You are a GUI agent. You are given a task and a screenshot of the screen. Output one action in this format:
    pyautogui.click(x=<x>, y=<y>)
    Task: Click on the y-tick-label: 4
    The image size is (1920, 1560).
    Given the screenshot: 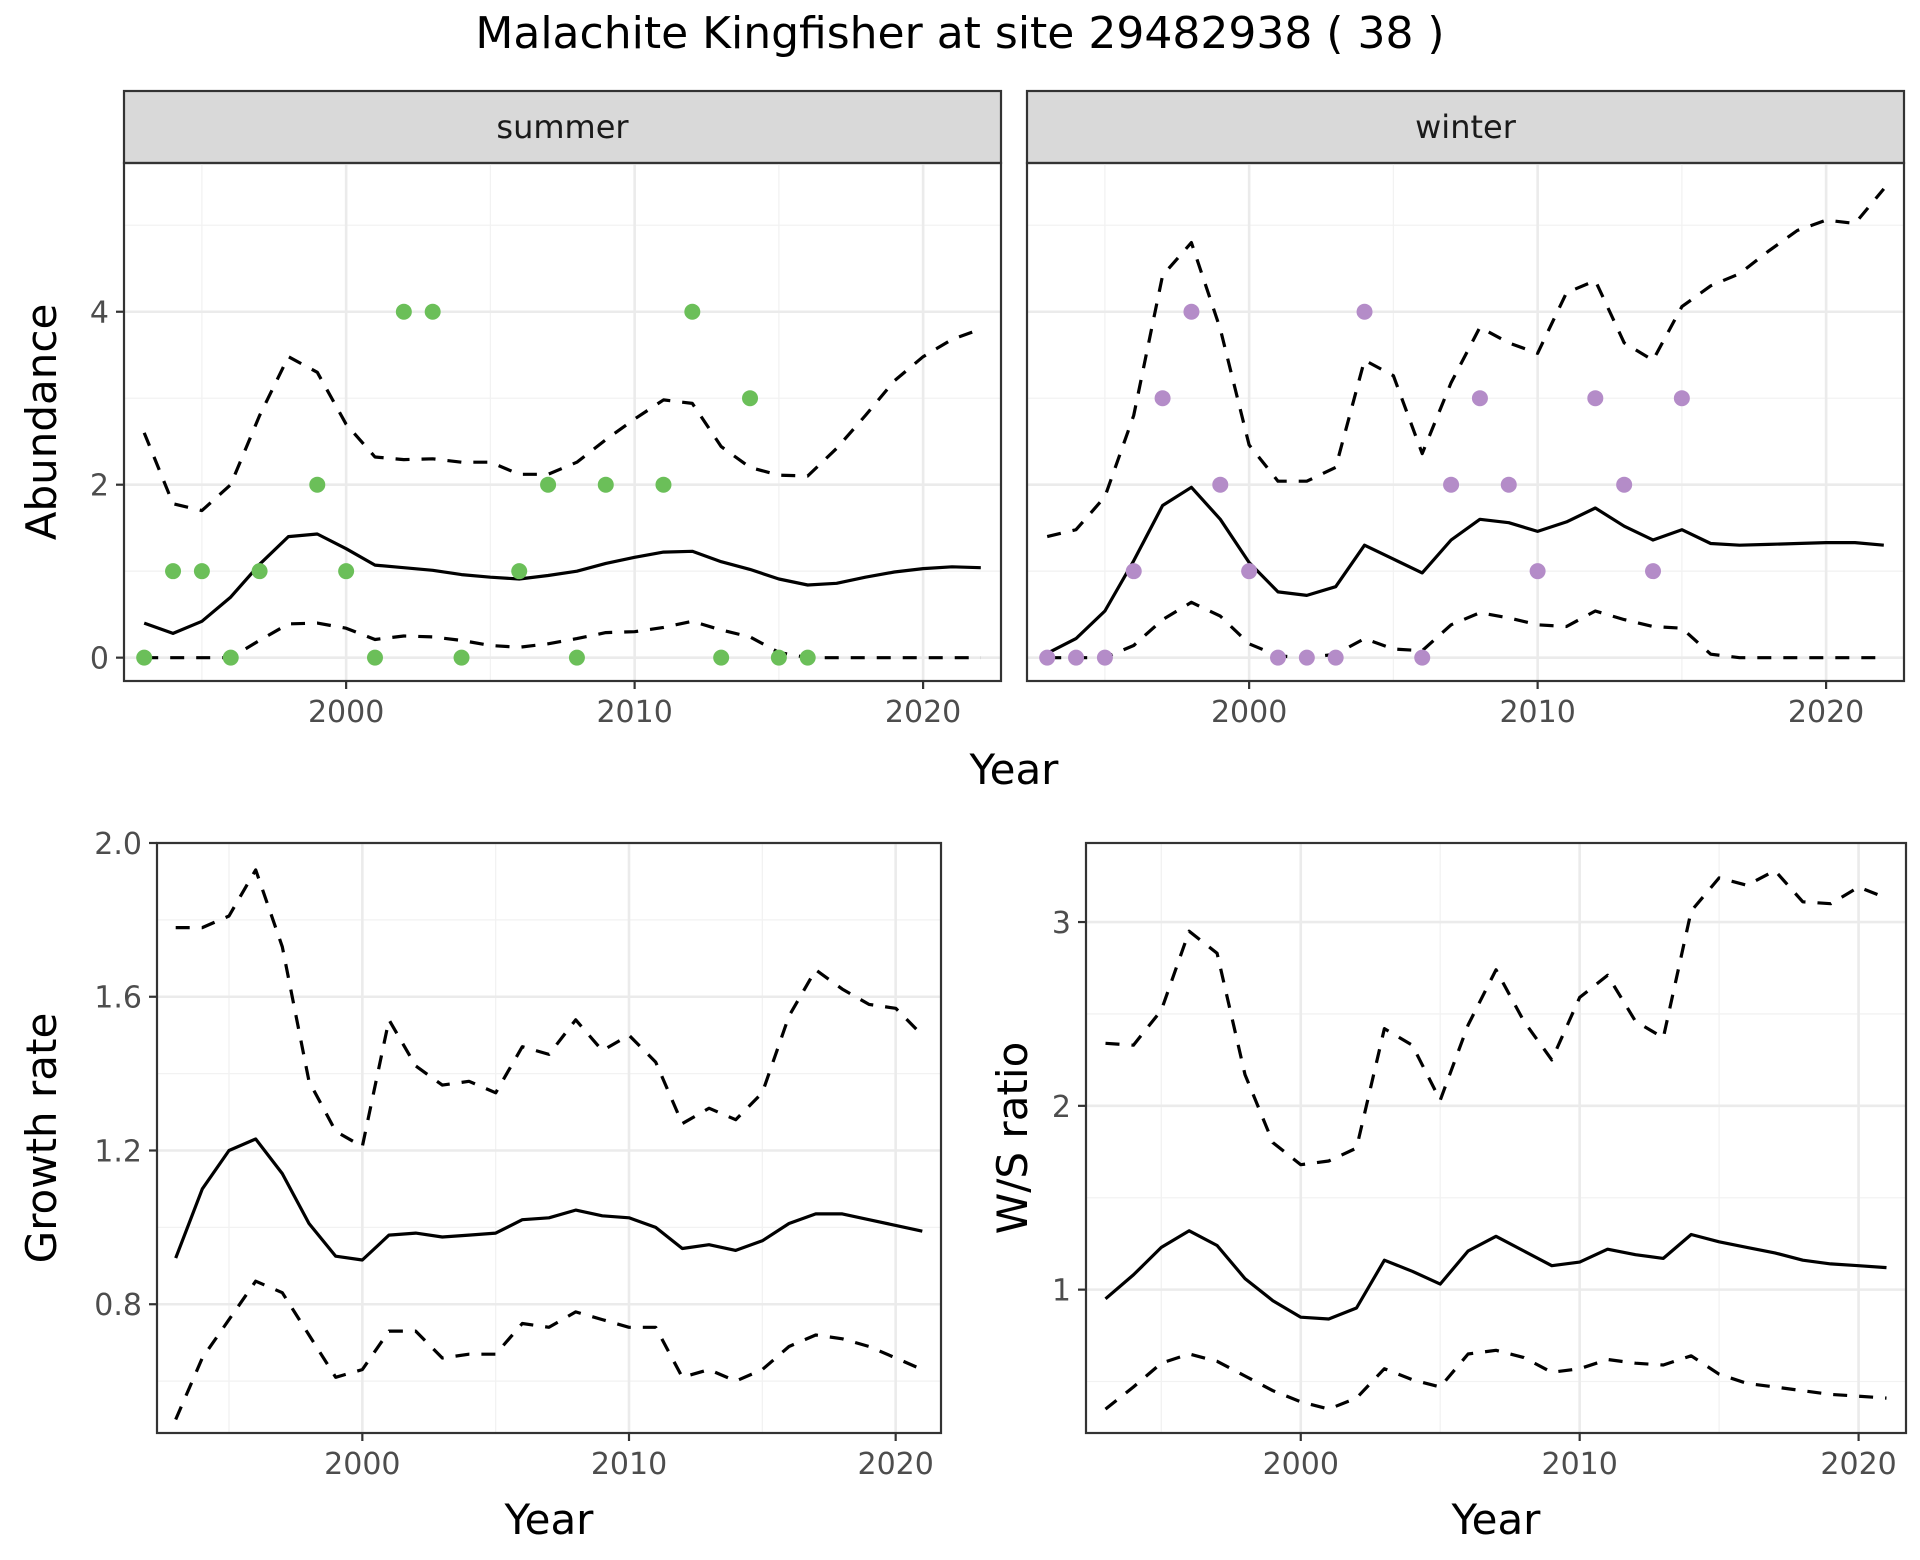 What is the action you would take?
    pyautogui.click(x=99, y=313)
    